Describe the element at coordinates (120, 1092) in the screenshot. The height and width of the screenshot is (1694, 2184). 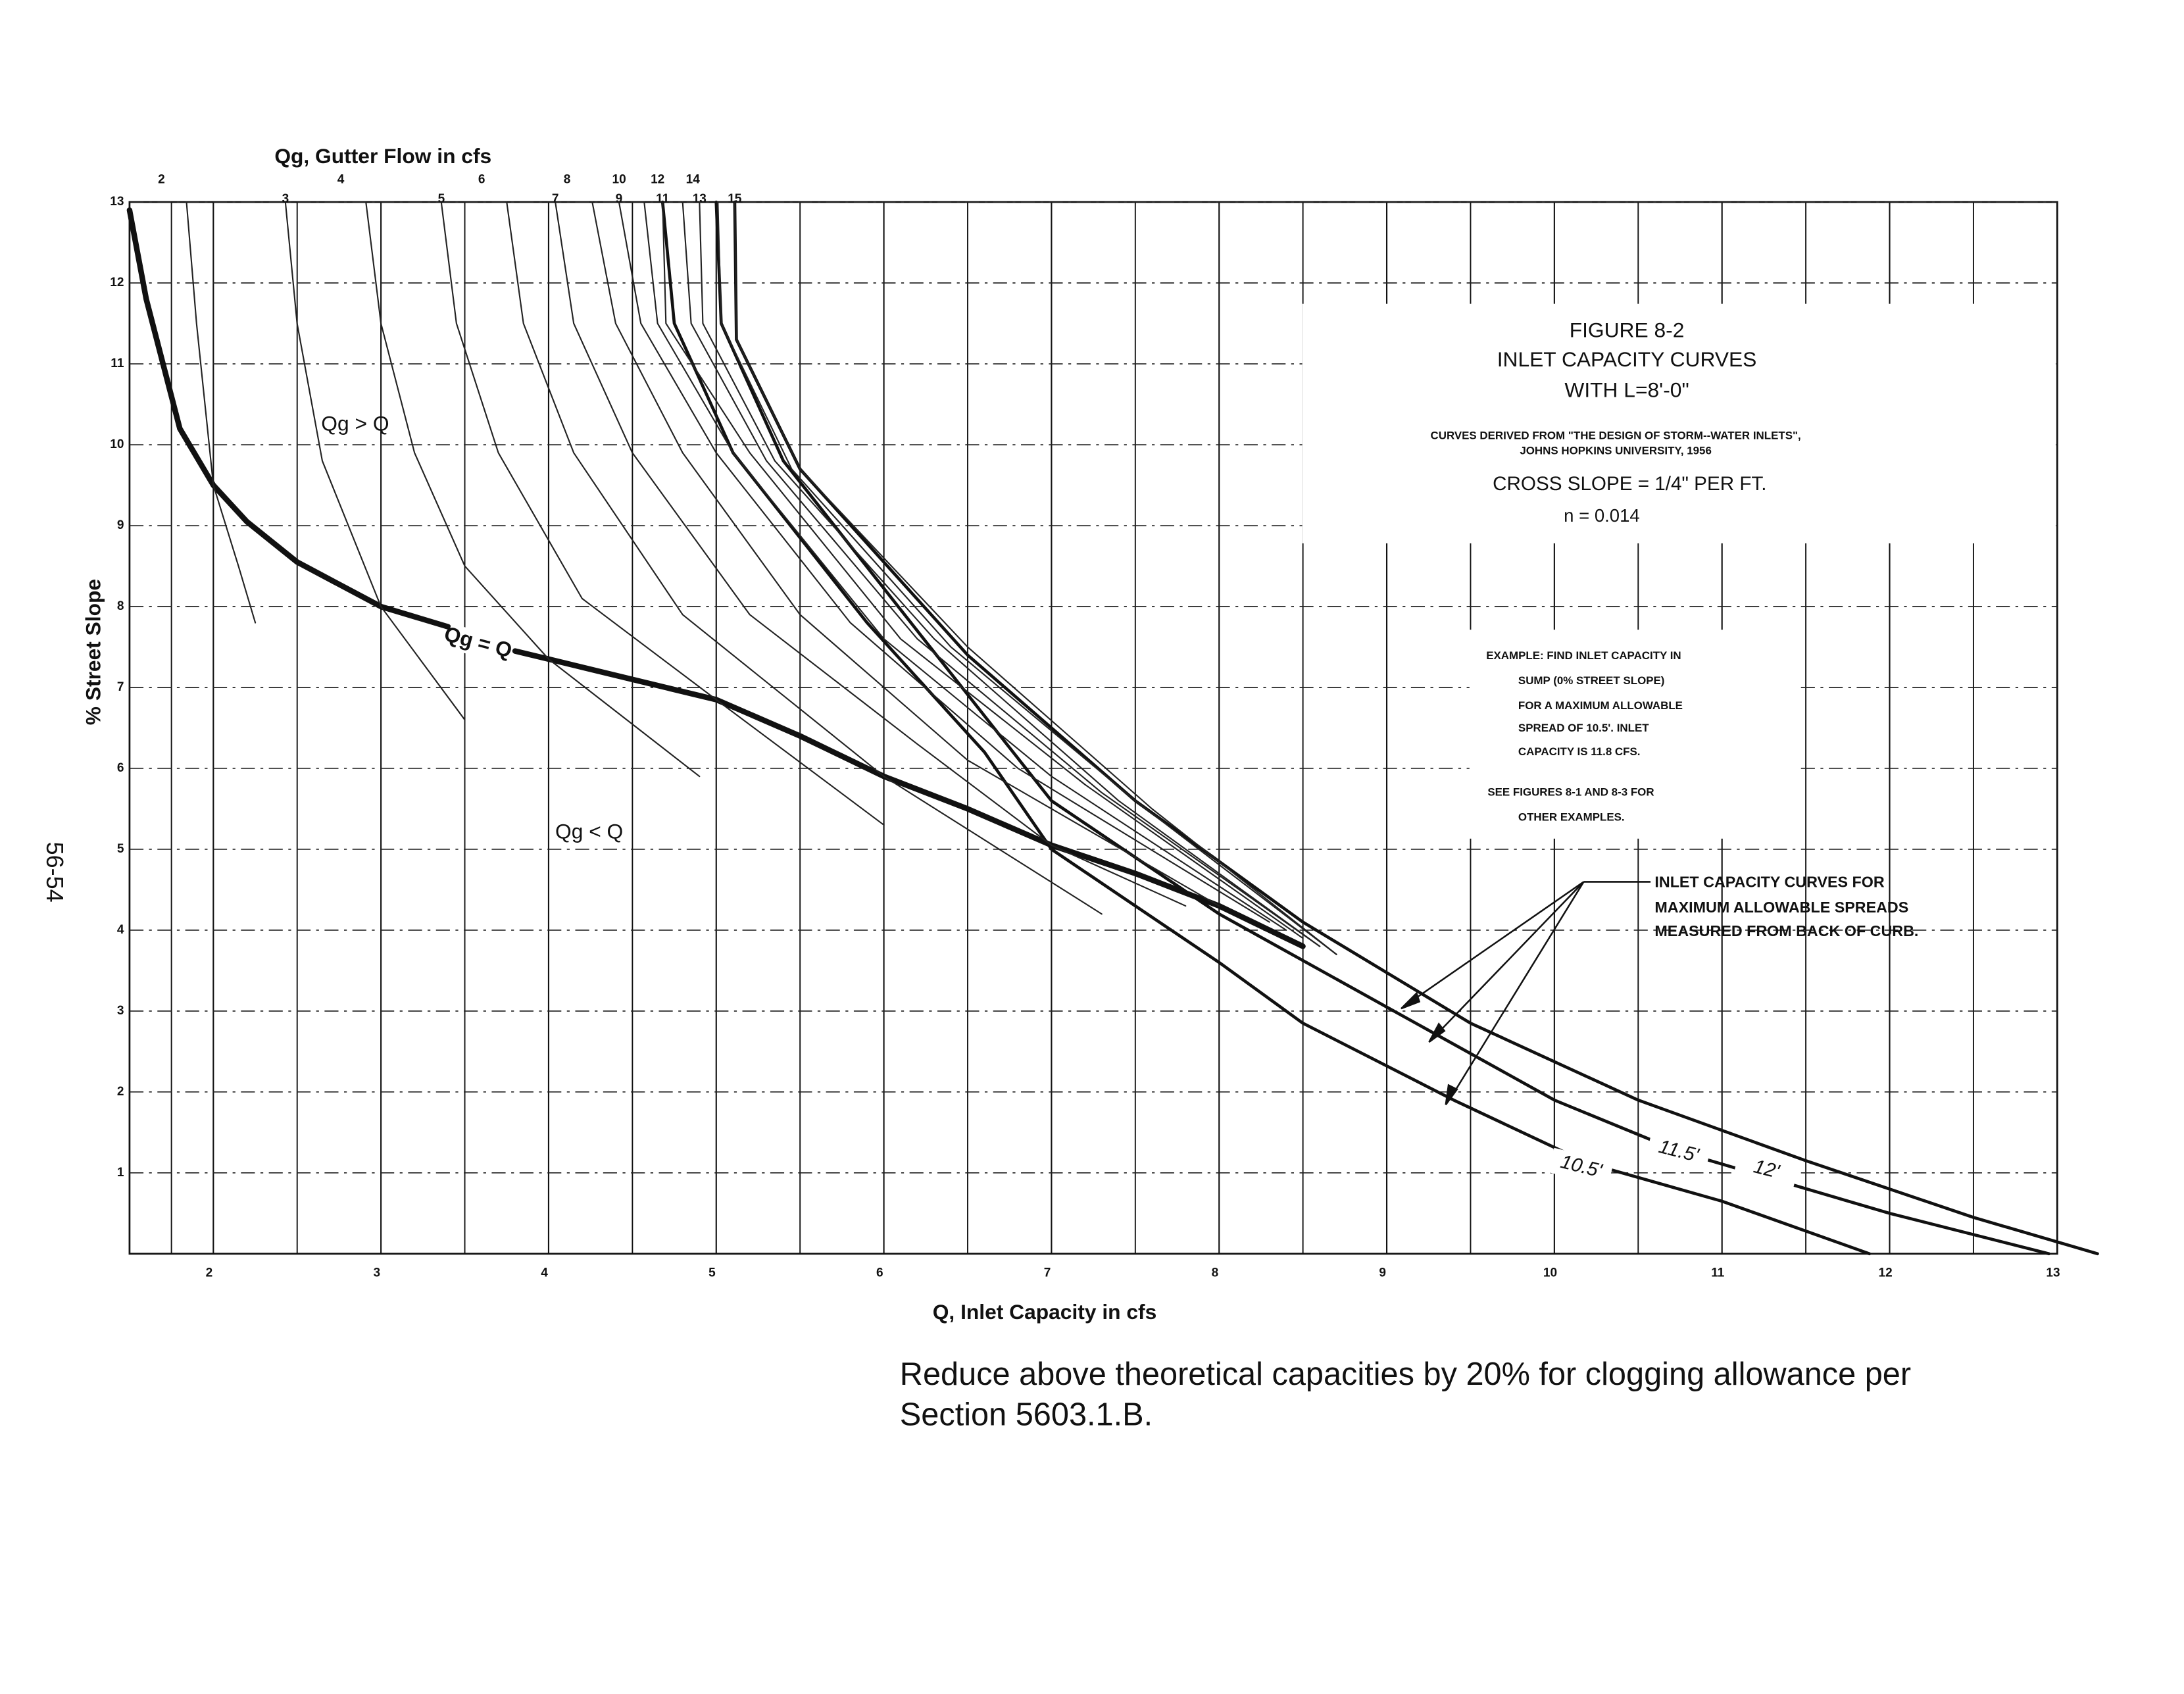
I see `y-tick-label: 2` at that location.